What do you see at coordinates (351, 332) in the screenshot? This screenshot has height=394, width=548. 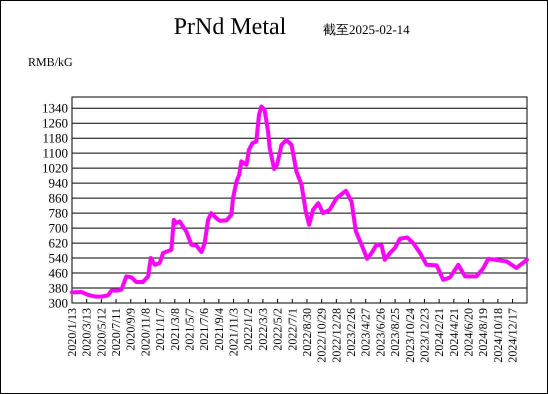 I see `x-tick-label: 2023/2/26` at bounding box center [351, 332].